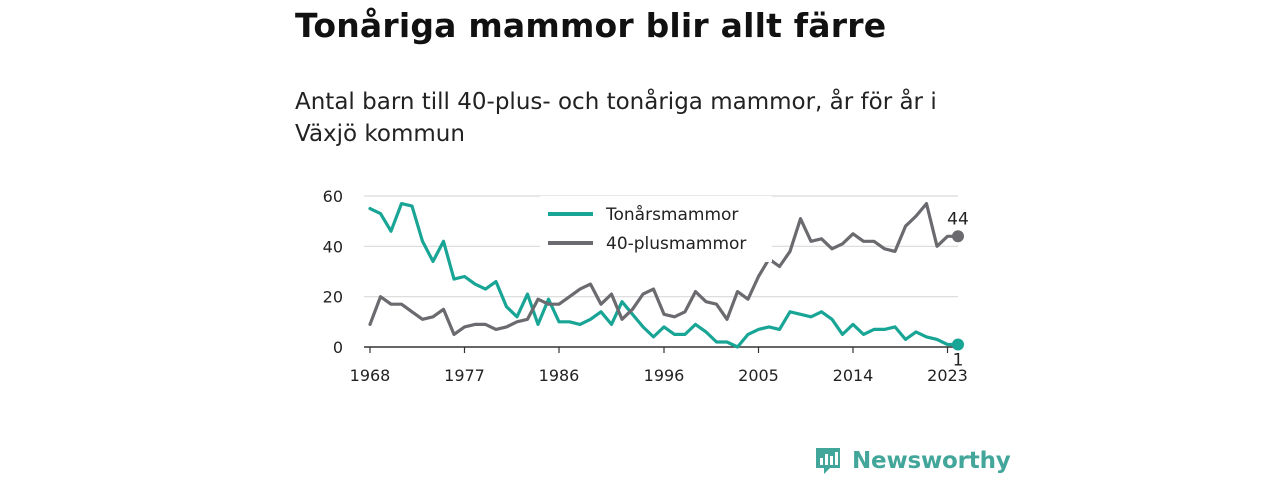 Image resolution: width=1280 pixels, height=480 pixels. What do you see at coordinates (958, 360) in the screenshot?
I see `end-value-label: 1` at bounding box center [958, 360].